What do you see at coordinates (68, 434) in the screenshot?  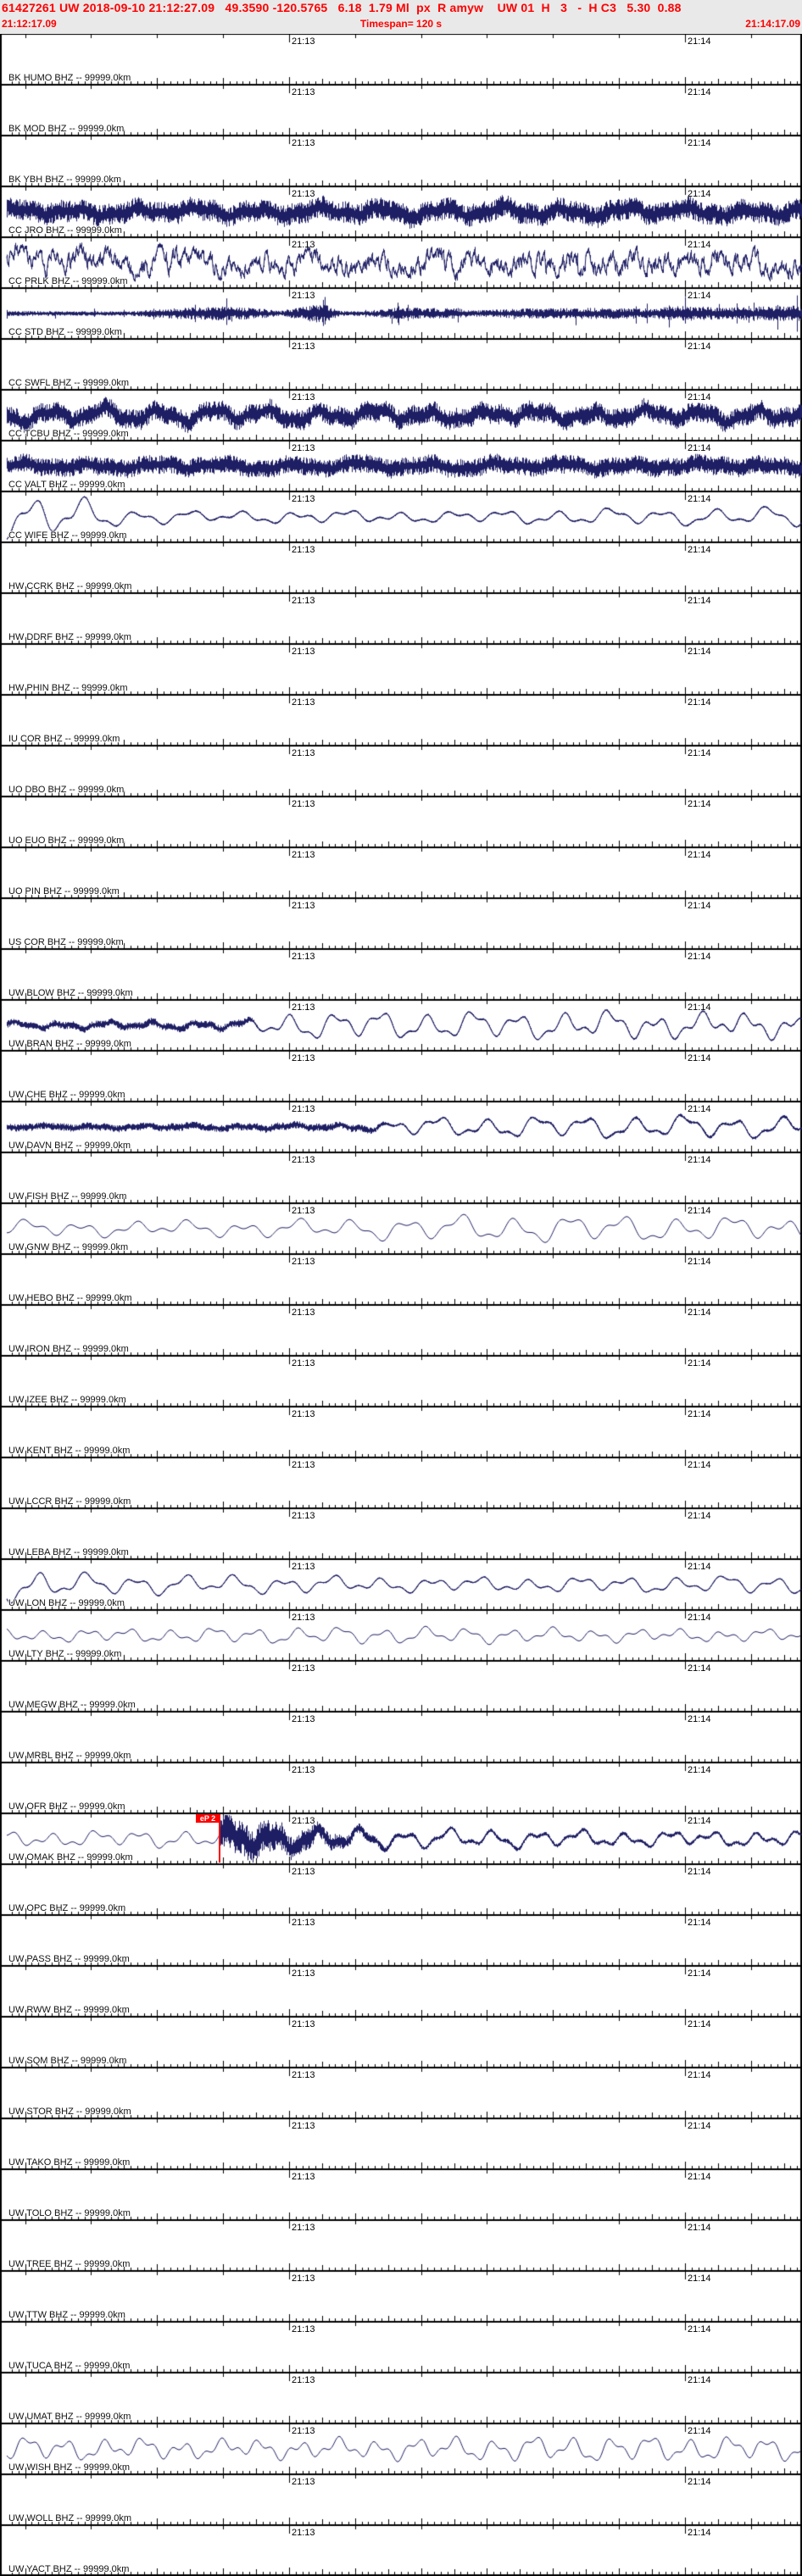 I see `station-label-tcbu: CC TCBU BHZ -- 99999.0km` at bounding box center [68, 434].